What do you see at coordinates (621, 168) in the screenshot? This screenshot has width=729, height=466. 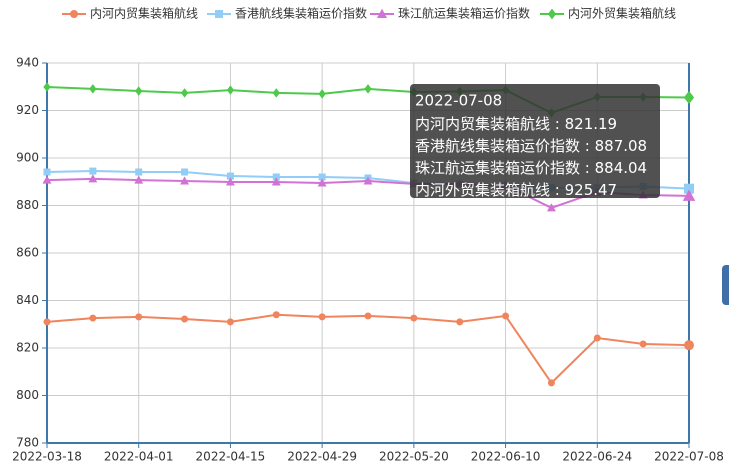 I see `tooltip-value: 884.04` at bounding box center [621, 168].